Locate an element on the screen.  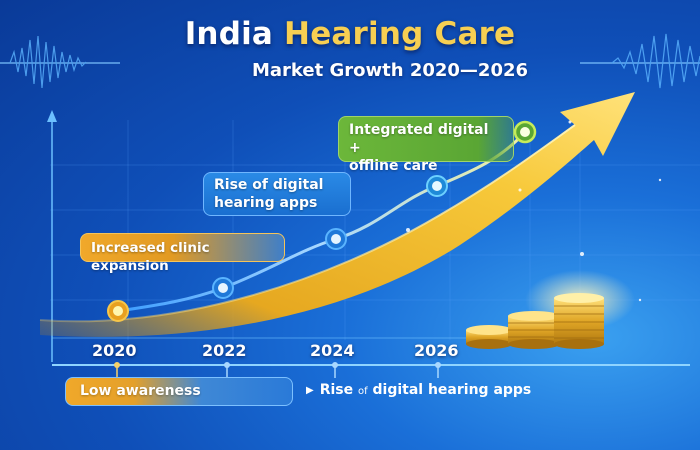
timeline-axis is located at coordinates (371, 370).